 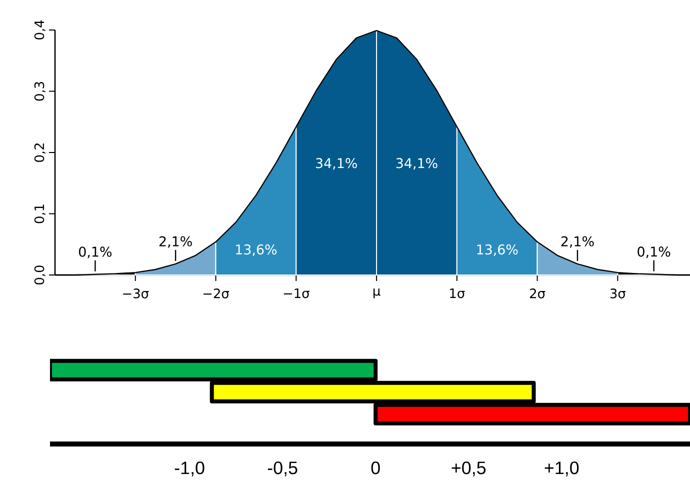 What do you see at coordinates (40, 214) in the screenshot?
I see `y-tick-label: 0,1` at bounding box center [40, 214].